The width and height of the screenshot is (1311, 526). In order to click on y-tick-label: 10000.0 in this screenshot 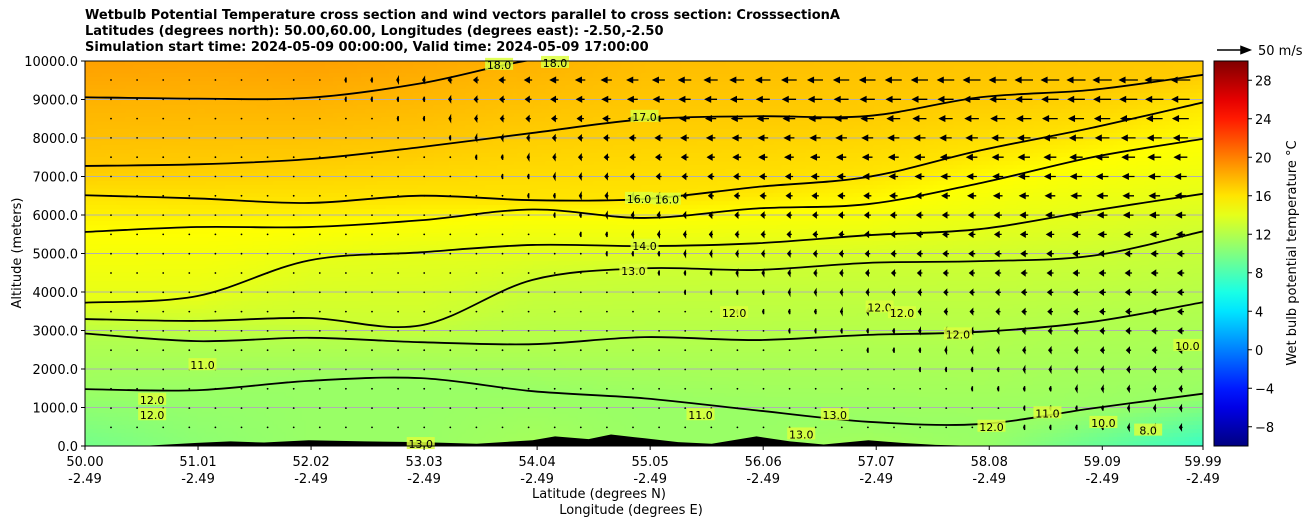, I will do `click(51, 62)`.